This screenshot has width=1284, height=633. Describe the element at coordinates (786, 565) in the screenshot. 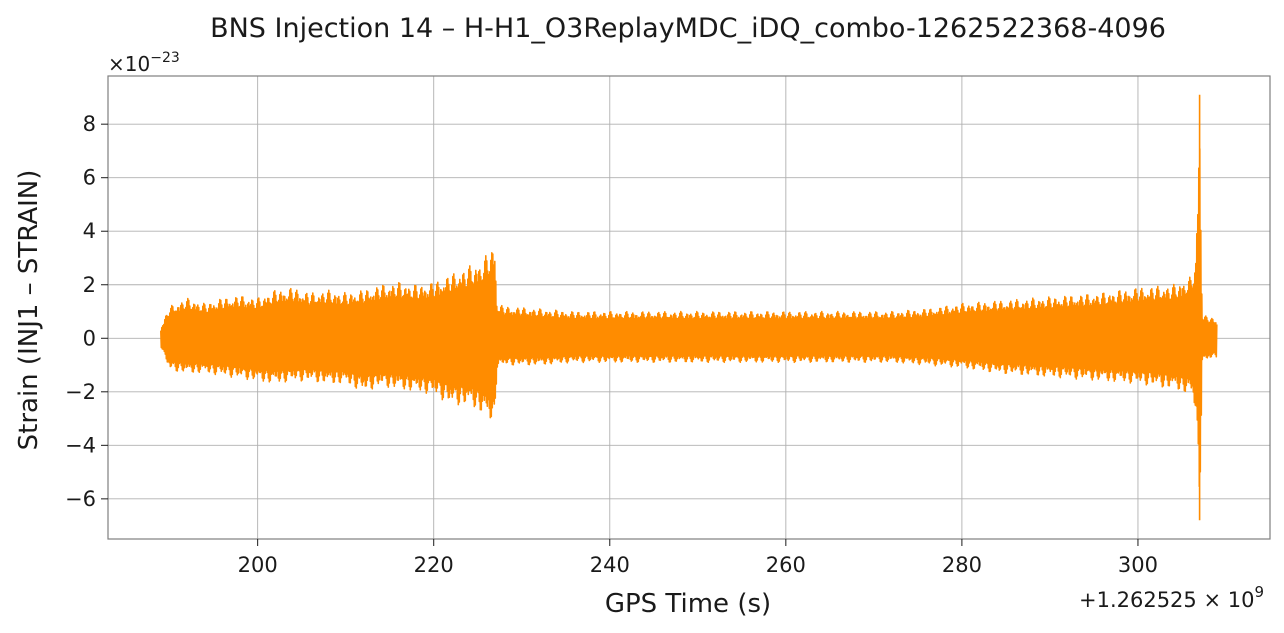

I see `x-tick-label: 260` at that location.